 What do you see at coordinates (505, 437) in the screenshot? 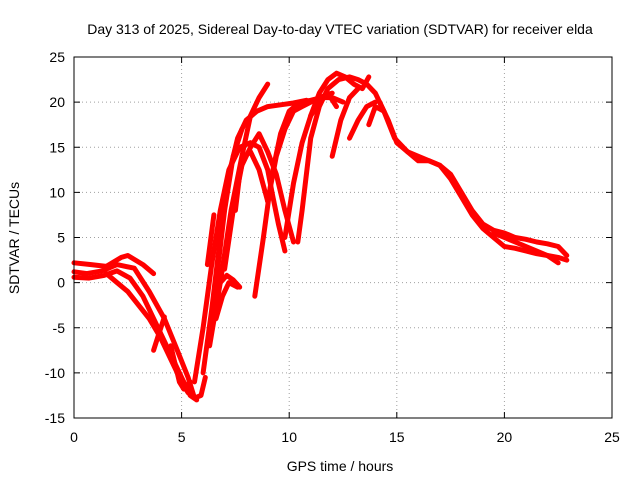
I see `x-tick-label: 20` at bounding box center [505, 437].